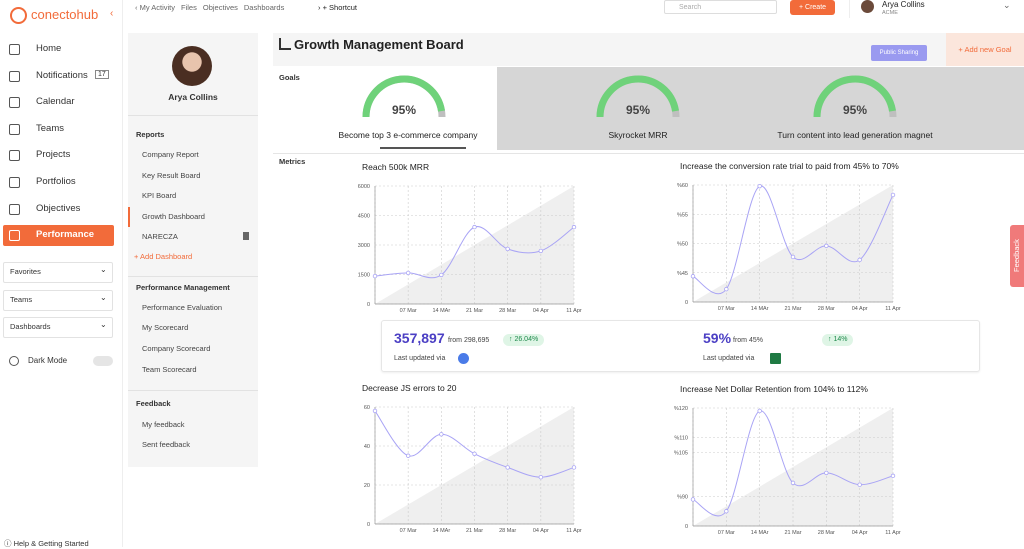 The height and width of the screenshot is (549, 1024). I want to click on menu-item: Team Scorecard, so click(169, 369).